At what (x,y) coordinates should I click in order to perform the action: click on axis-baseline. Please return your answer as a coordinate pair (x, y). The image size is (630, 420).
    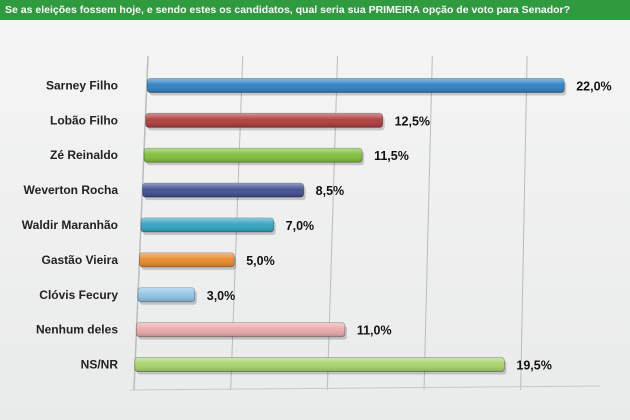
    Looking at the image, I should click on (365, 388).